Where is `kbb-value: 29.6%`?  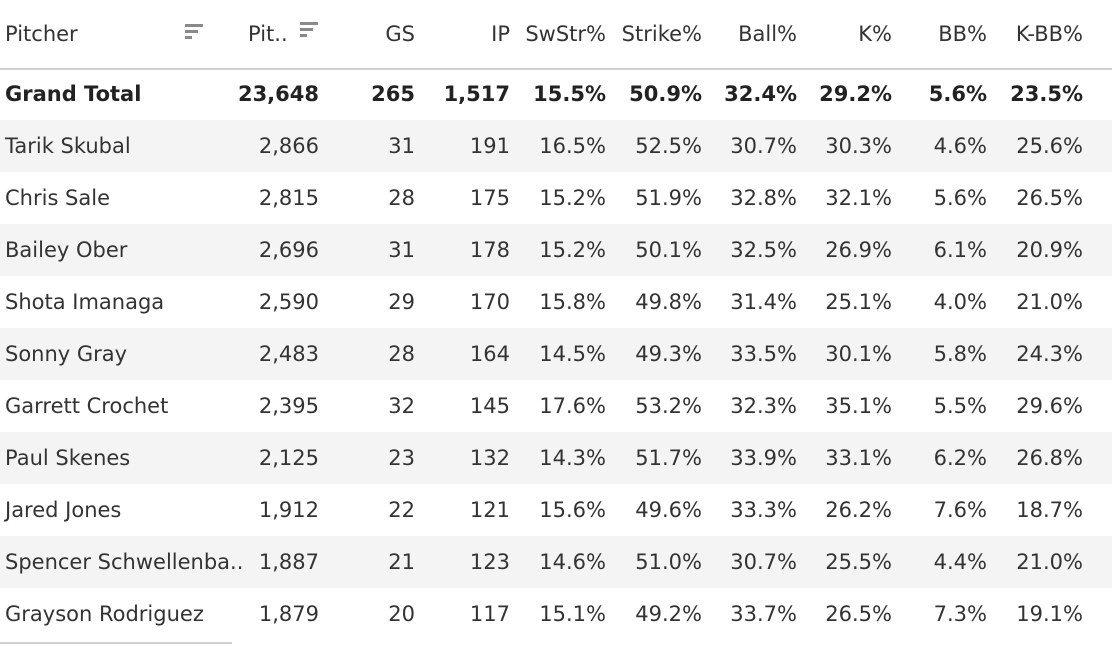 kbb-value: 29.6% is located at coordinates (1049, 406).